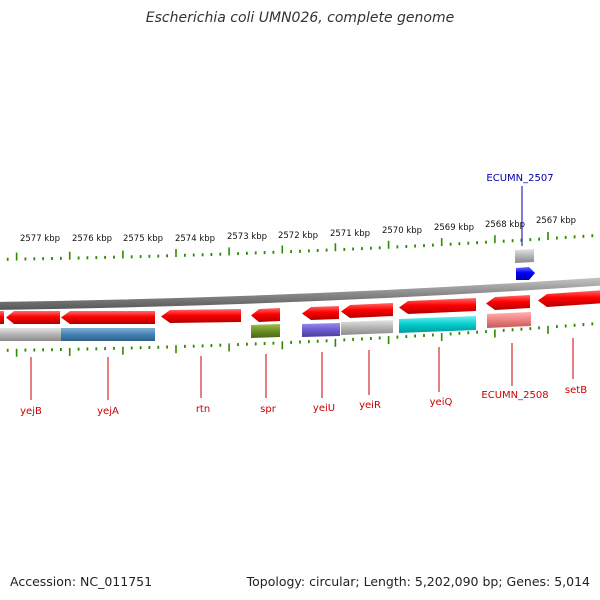  What do you see at coordinates (367, 327) in the screenshot?
I see `feature-bar-yeir` at bounding box center [367, 327].